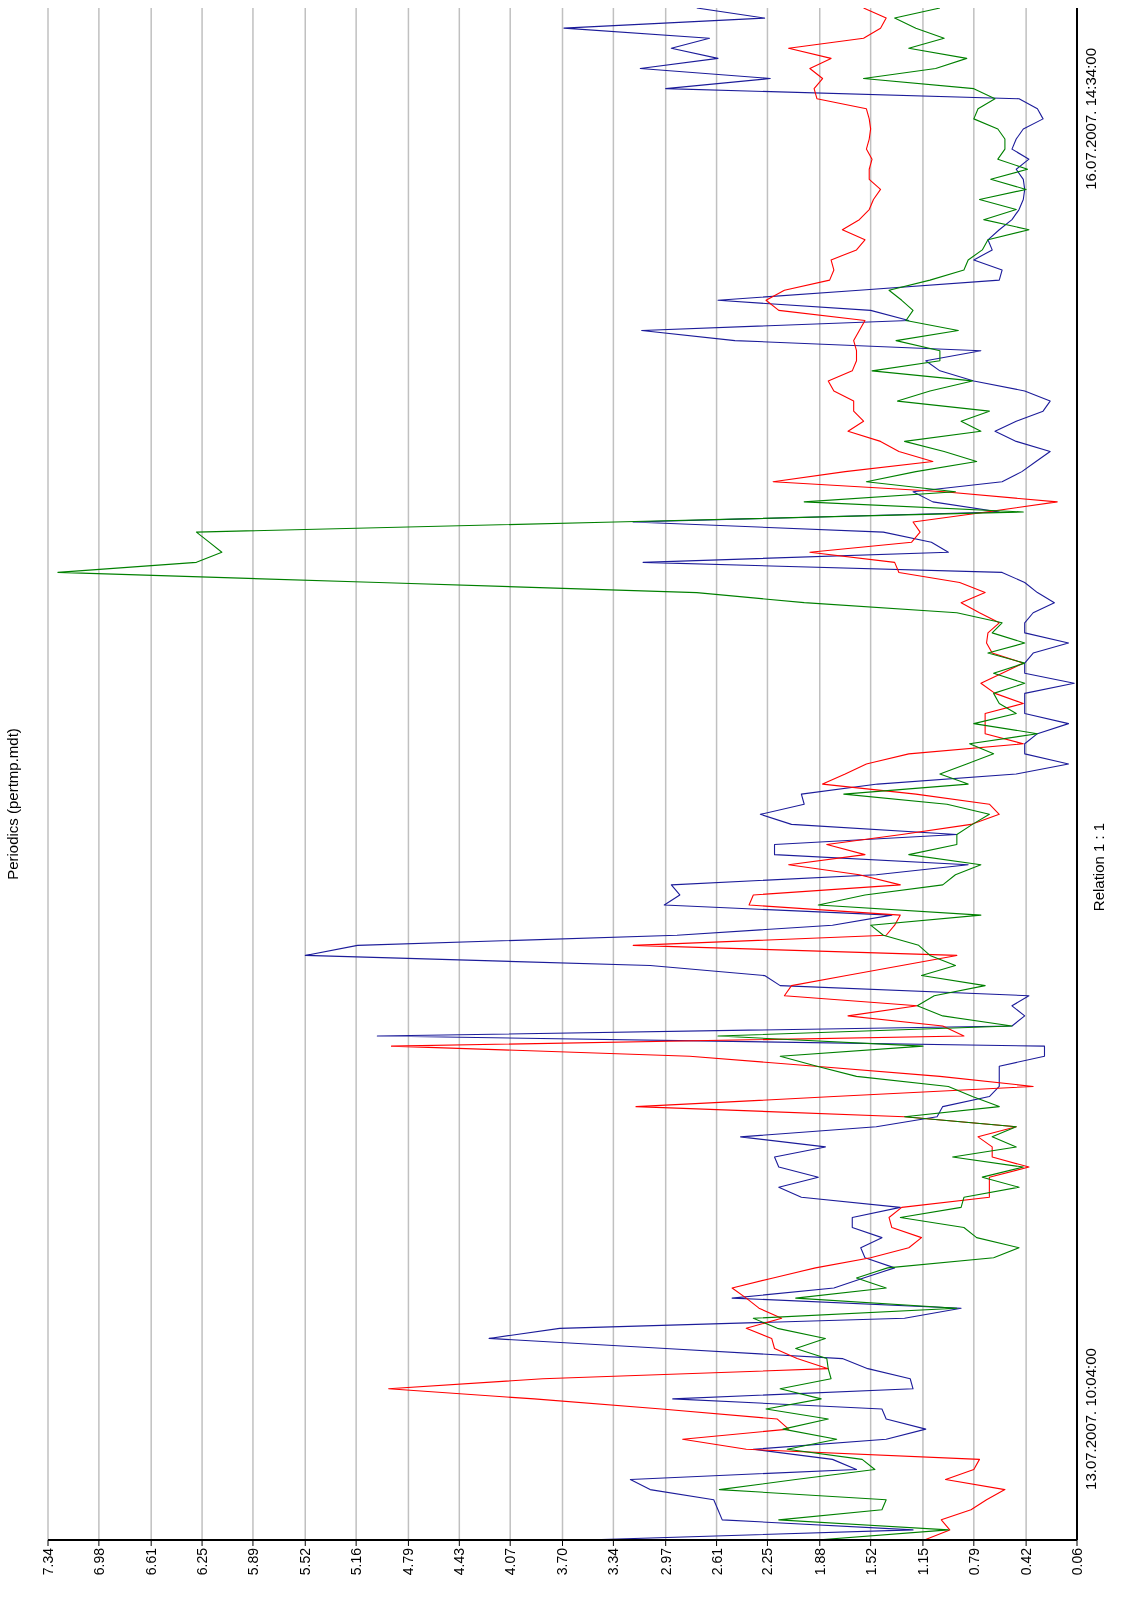  I want to click on x-tick-label: 4.43, so click(459, 1561).